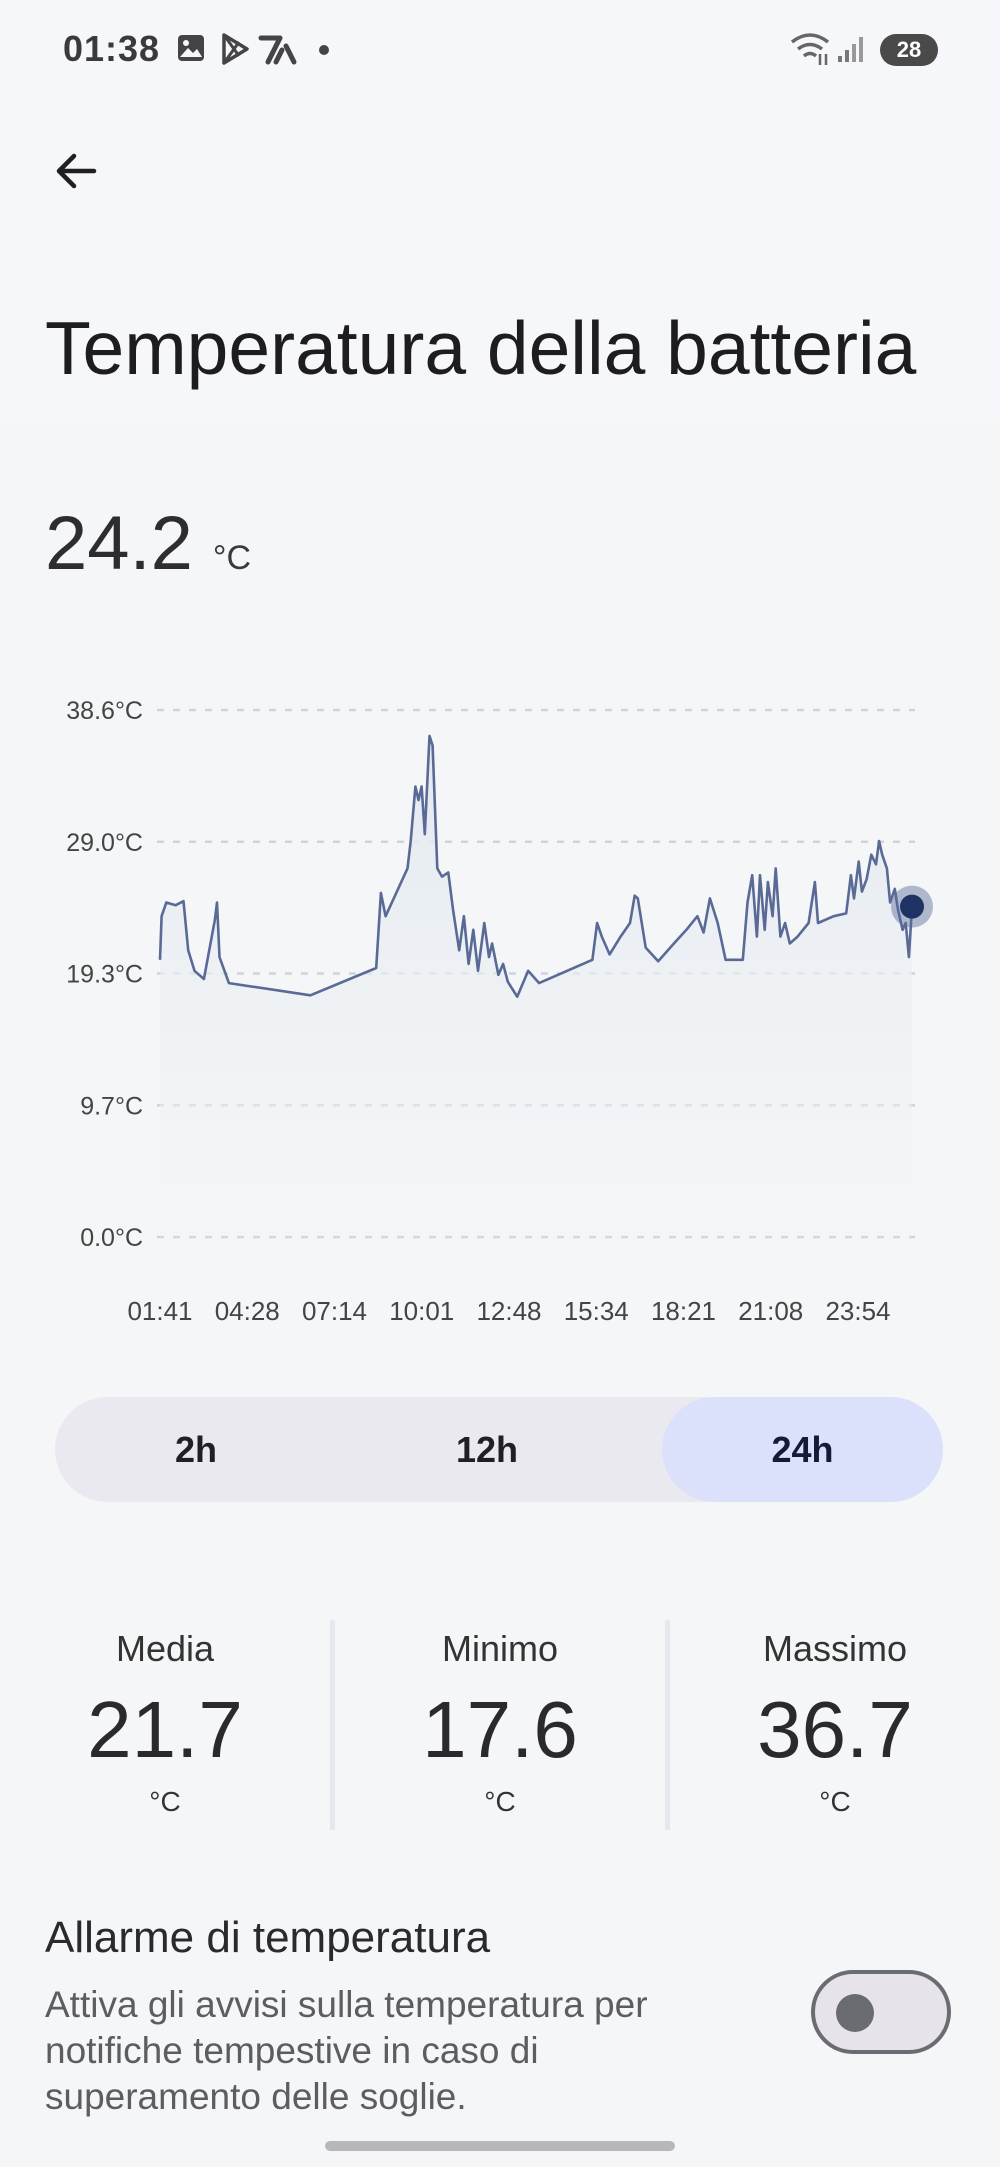  What do you see at coordinates (165, 1648) in the screenshot?
I see `stat-average-label: Media` at bounding box center [165, 1648].